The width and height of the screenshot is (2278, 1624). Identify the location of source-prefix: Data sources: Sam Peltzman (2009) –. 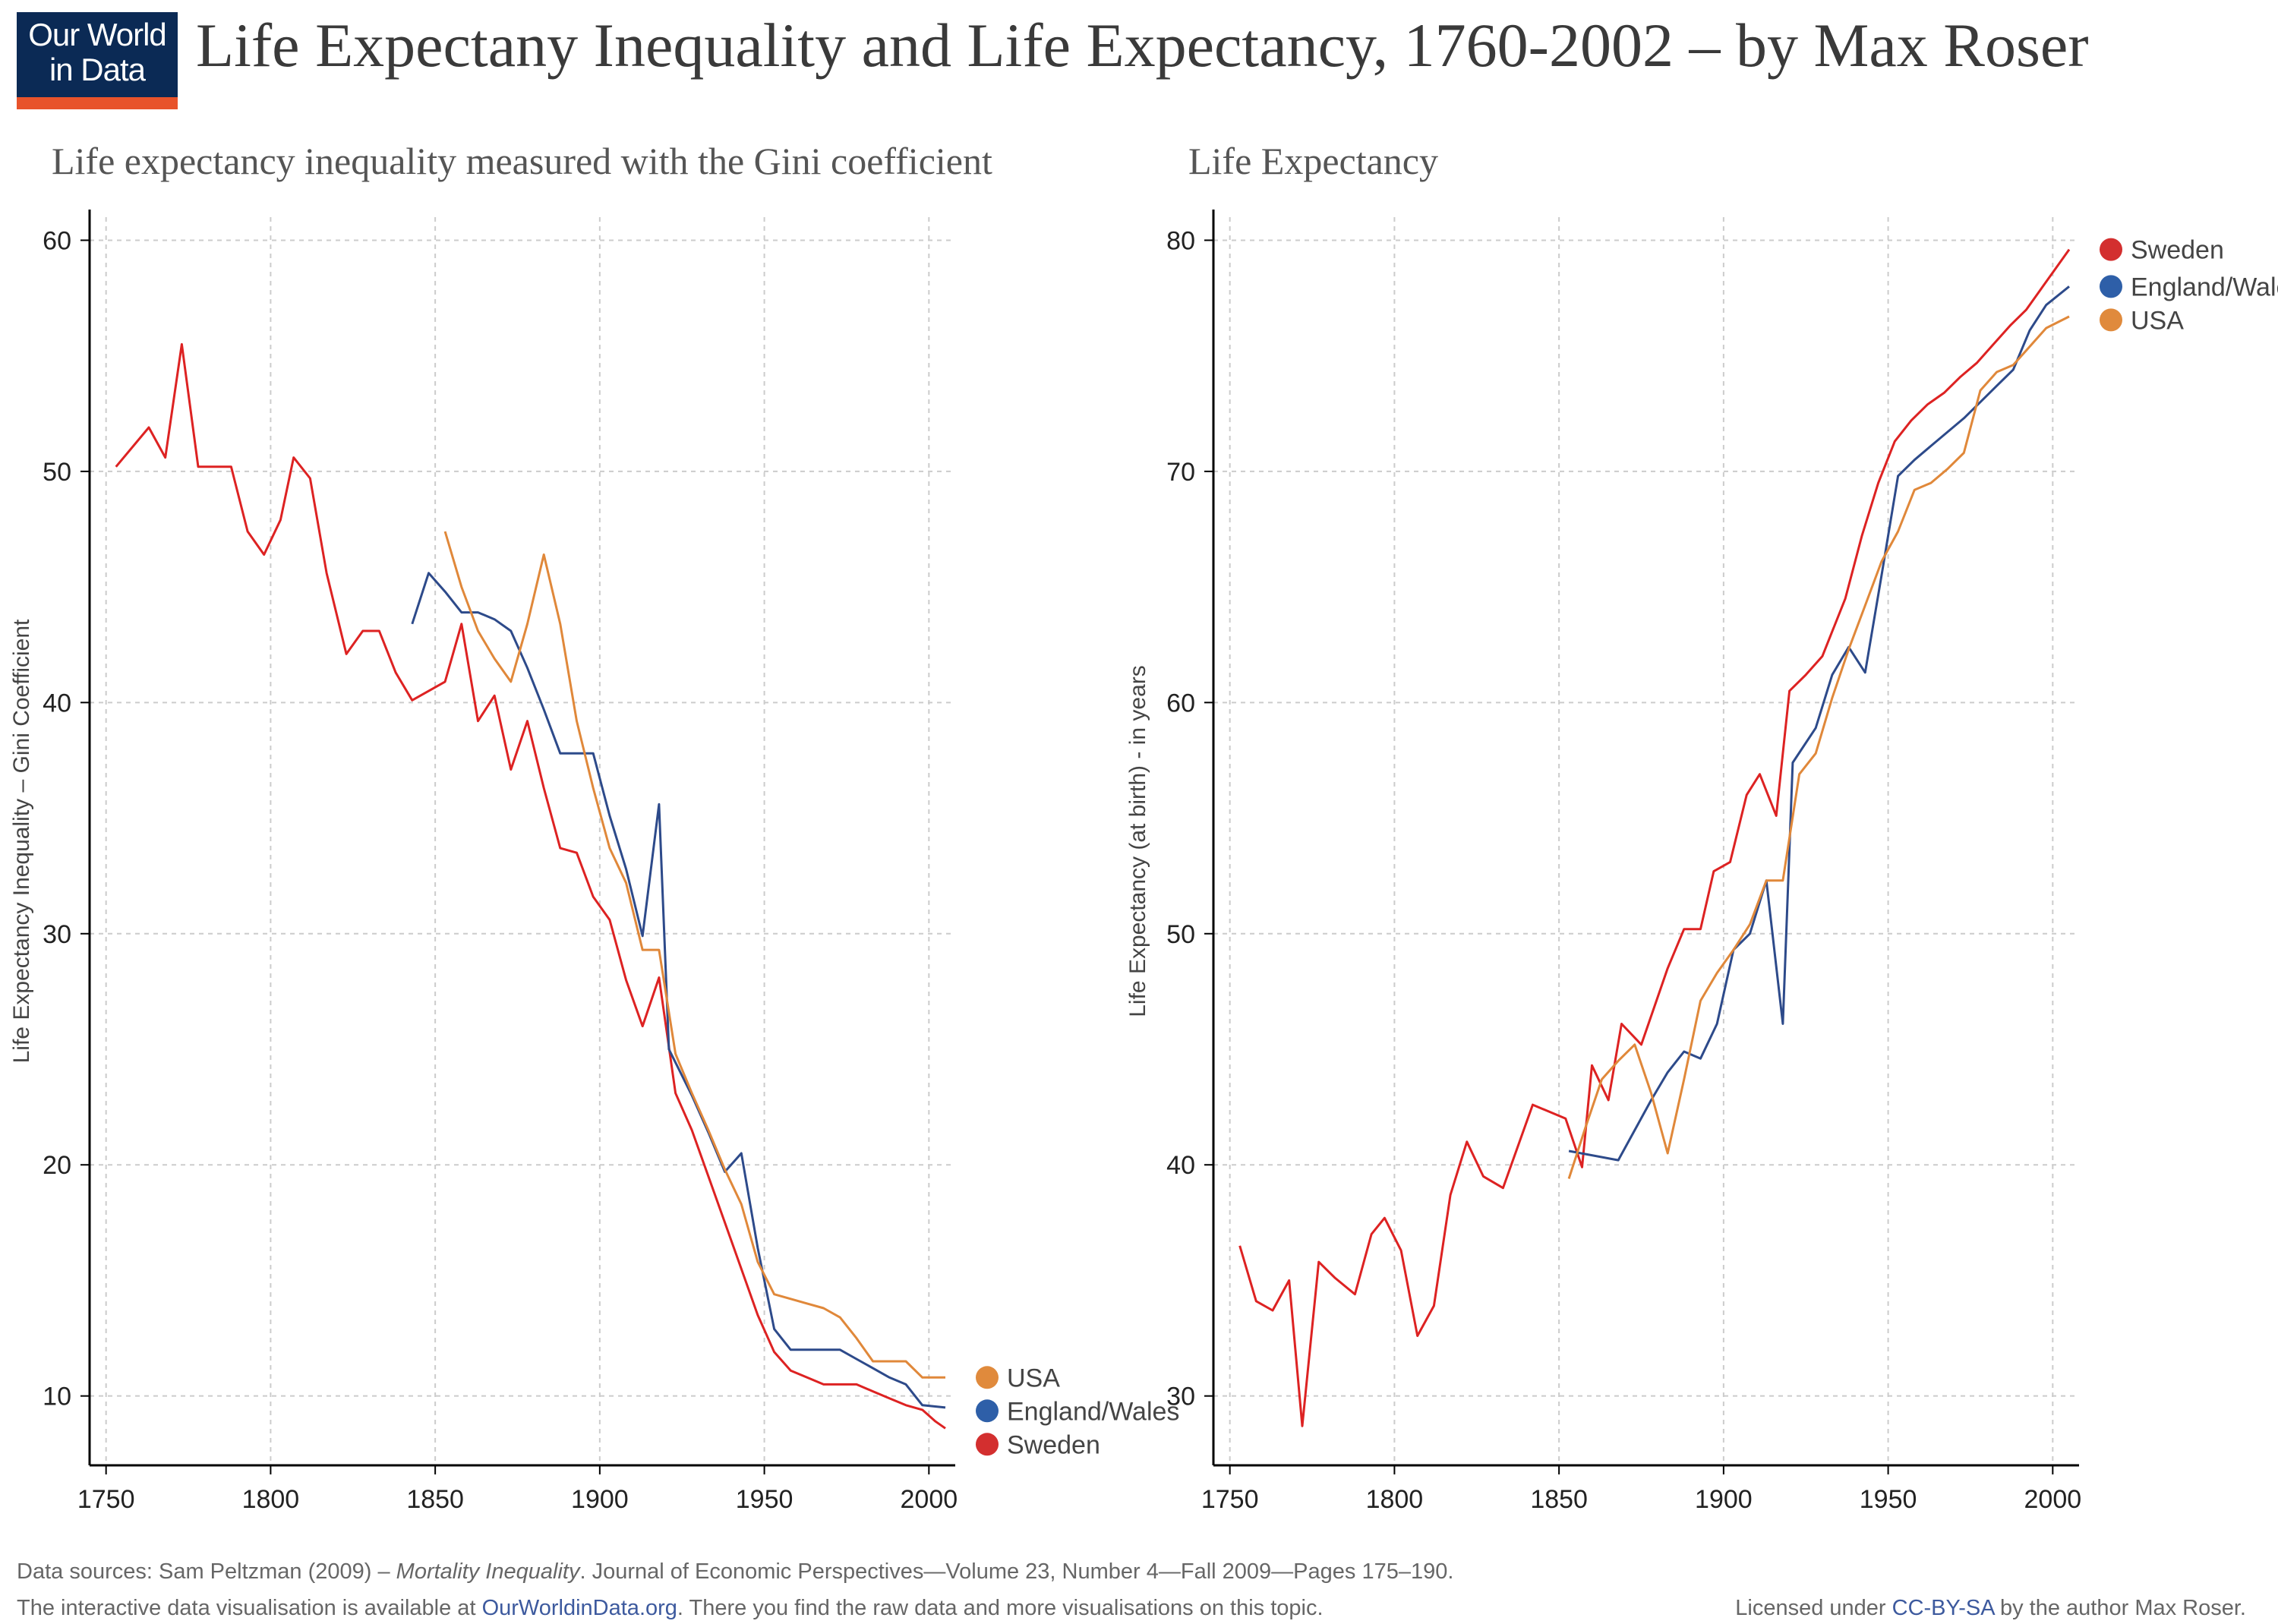
(206, 1571).